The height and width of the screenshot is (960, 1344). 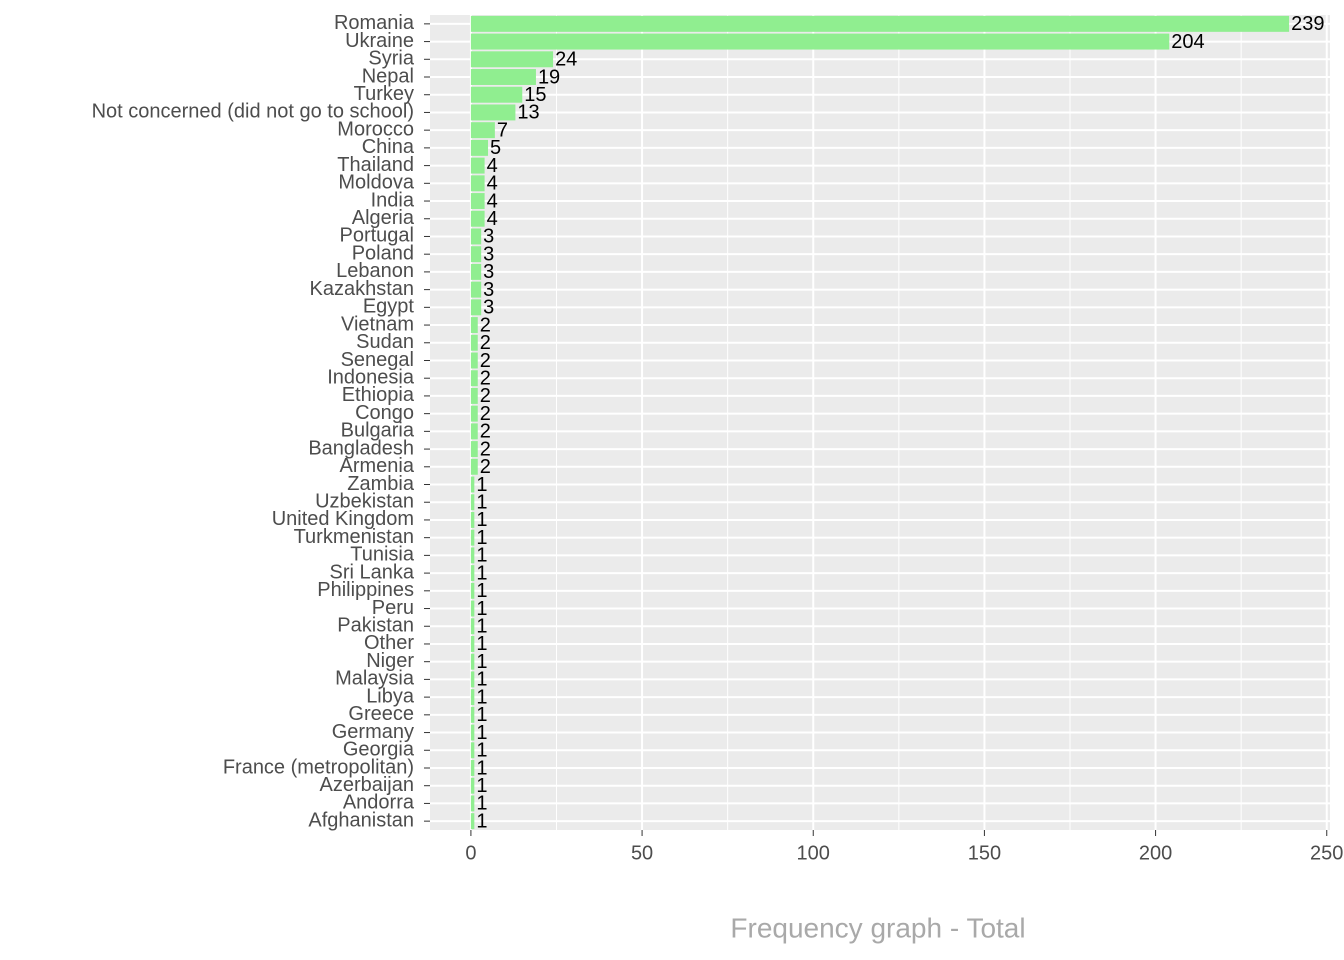 What do you see at coordinates (813, 853) in the screenshot?
I see `x-tick-label: 100` at bounding box center [813, 853].